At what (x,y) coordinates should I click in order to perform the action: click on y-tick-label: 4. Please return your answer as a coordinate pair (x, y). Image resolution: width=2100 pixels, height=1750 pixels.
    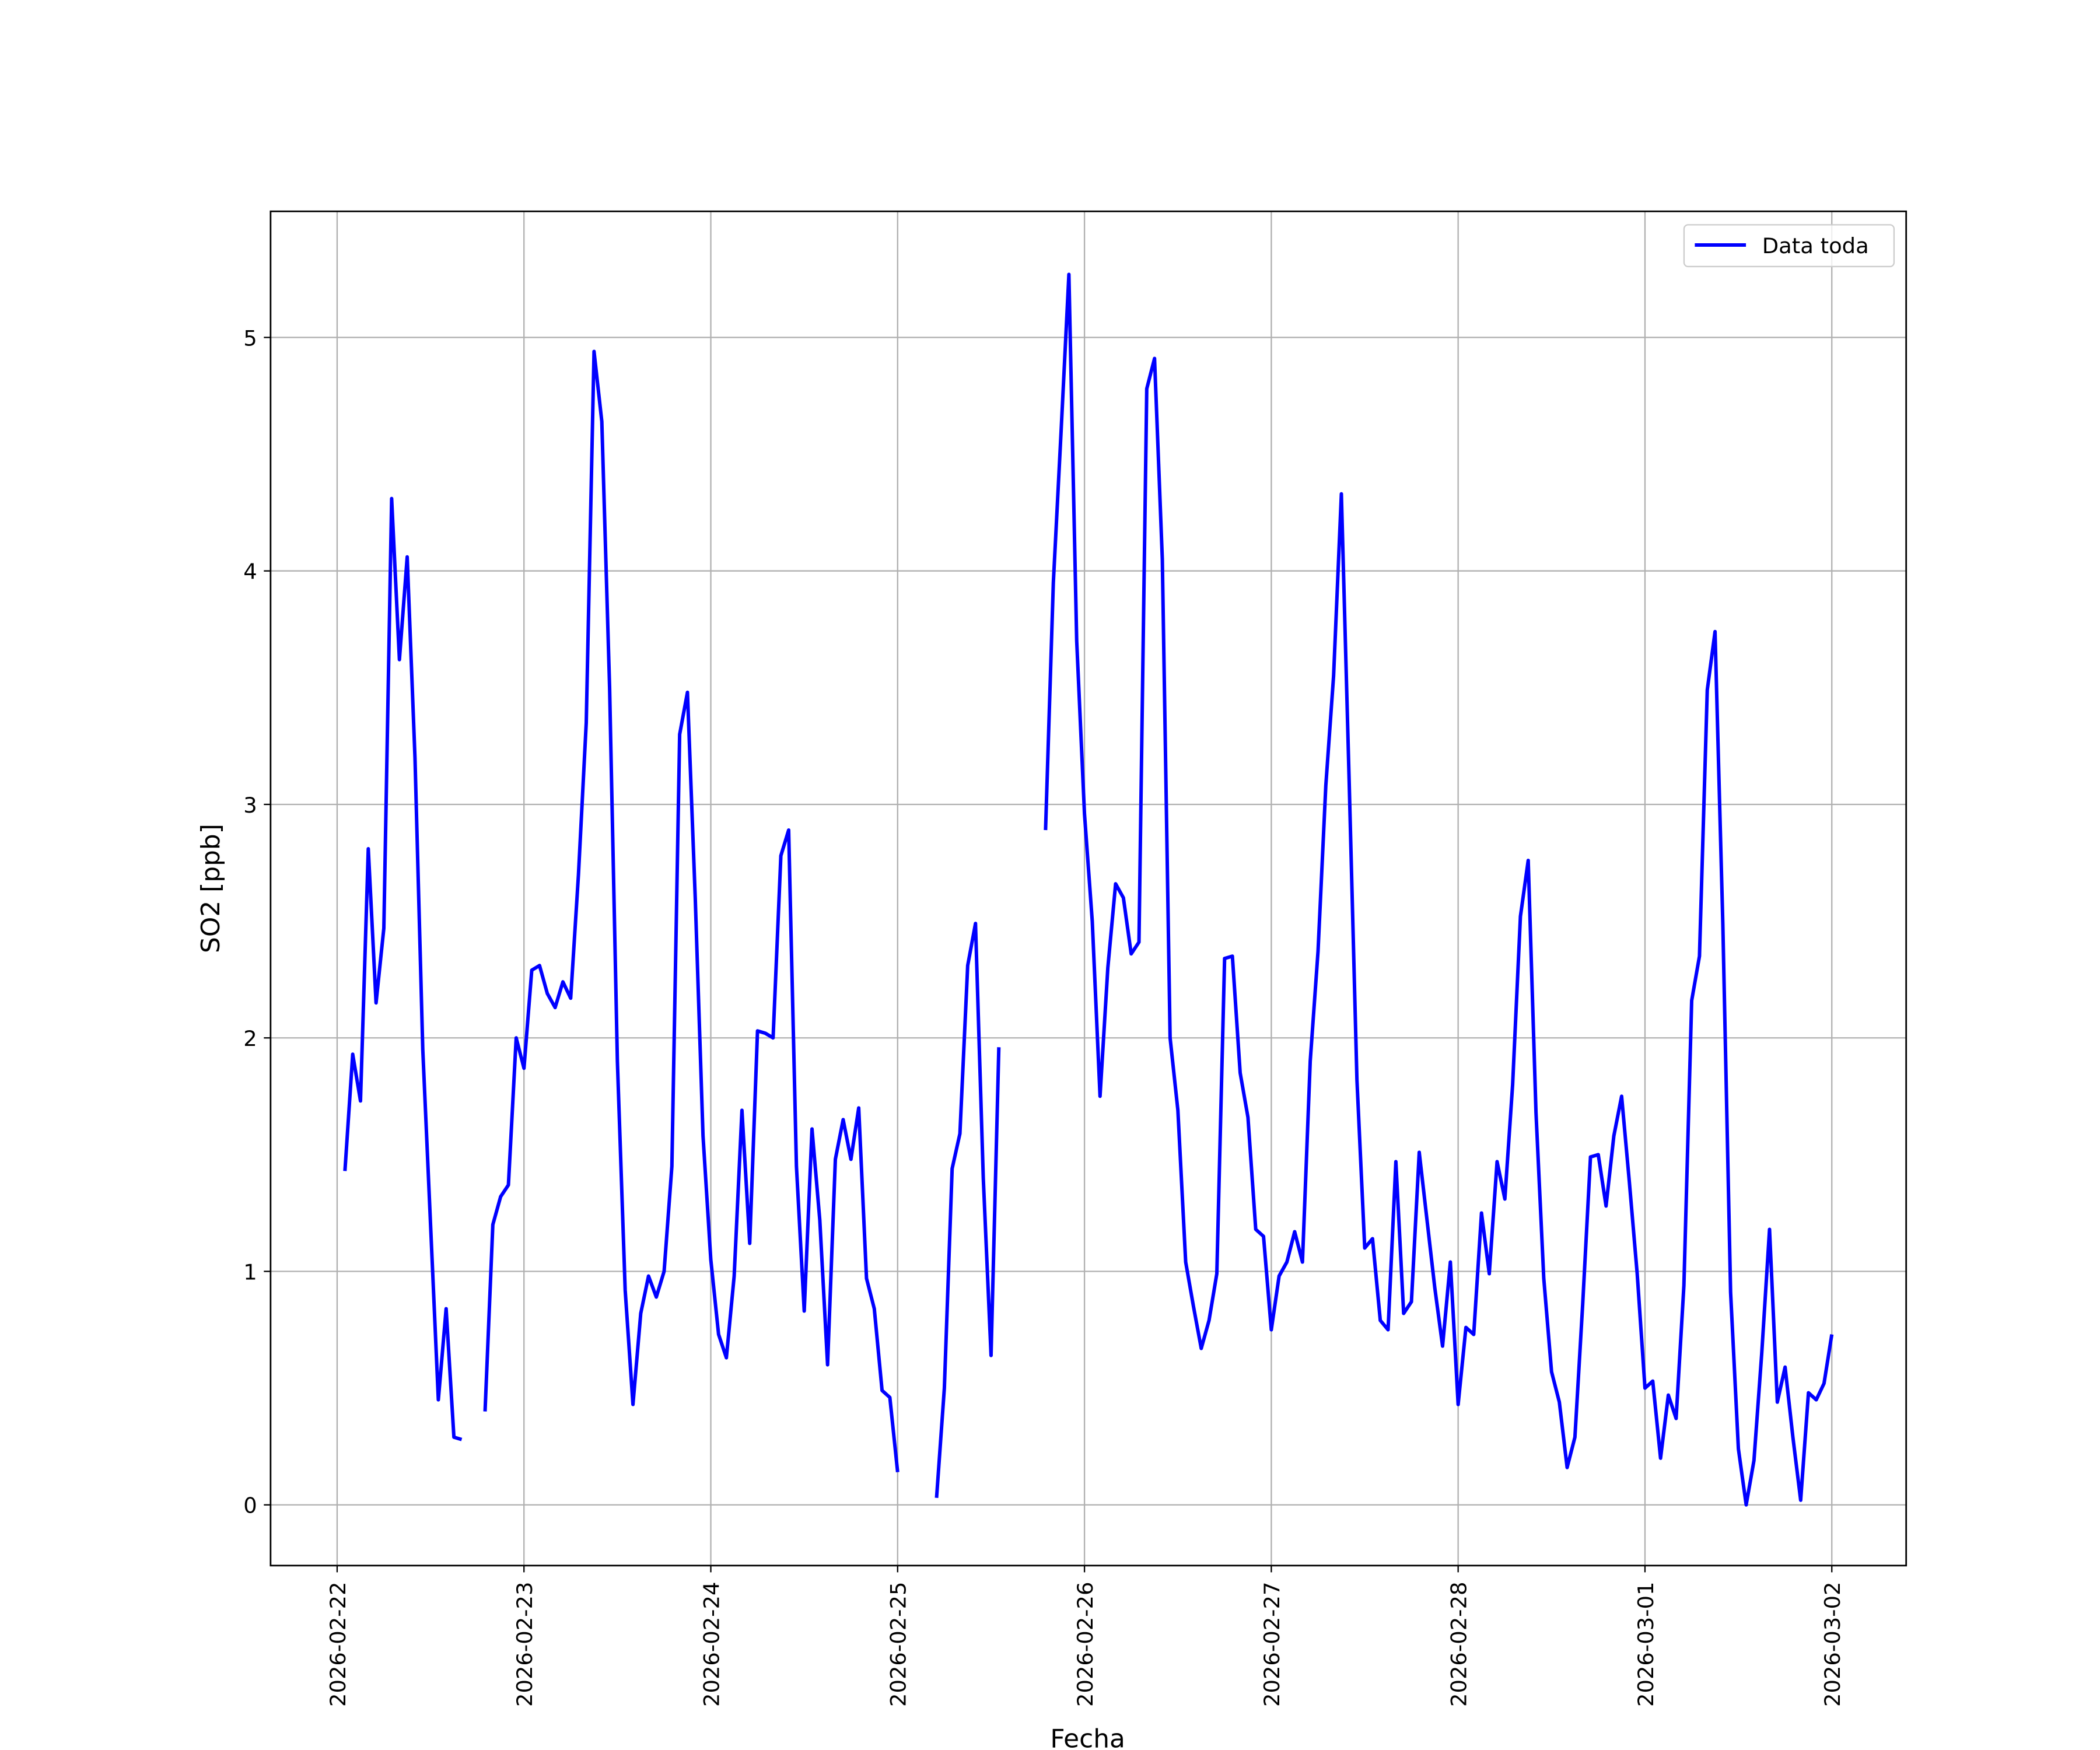
    Looking at the image, I should click on (250, 571).